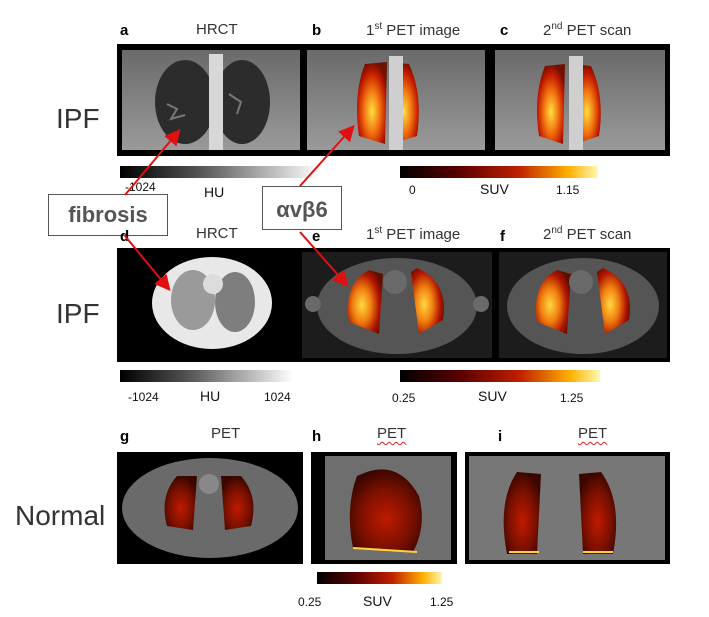  I want to click on suv-min-label-3: 0.25, so click(310, 602).